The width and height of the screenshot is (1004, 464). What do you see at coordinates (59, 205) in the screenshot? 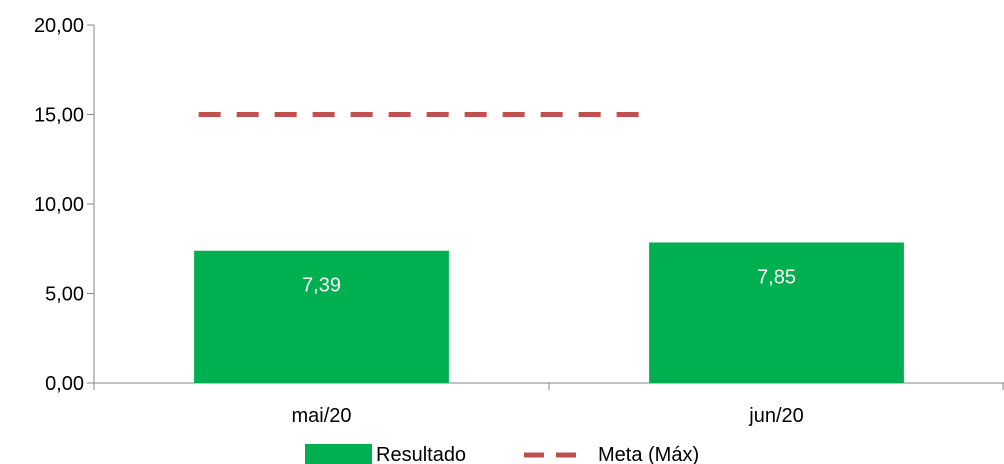
I see `y-tick-label: 10,00` at bounding box center [59, 205].